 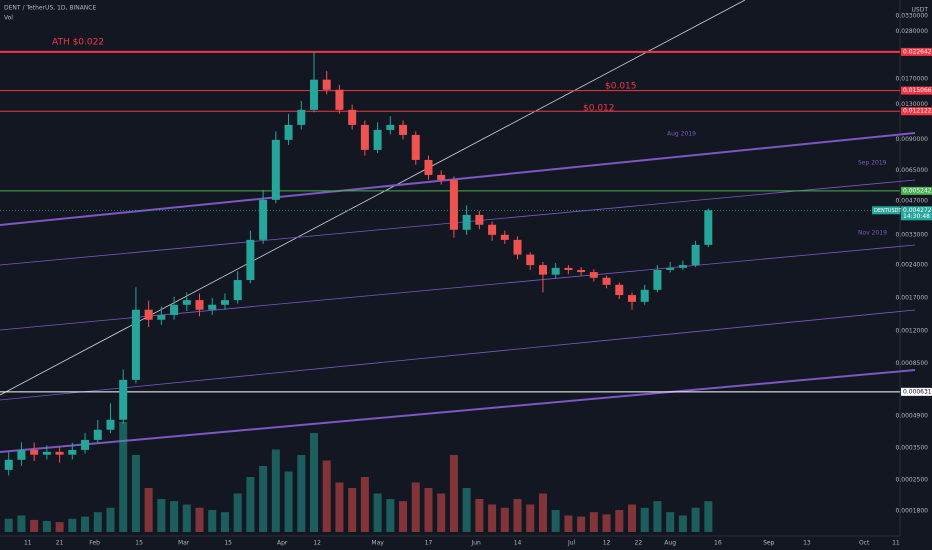 I want to click on price-tag-label: 0.0226422, so click(x=917, y=51).